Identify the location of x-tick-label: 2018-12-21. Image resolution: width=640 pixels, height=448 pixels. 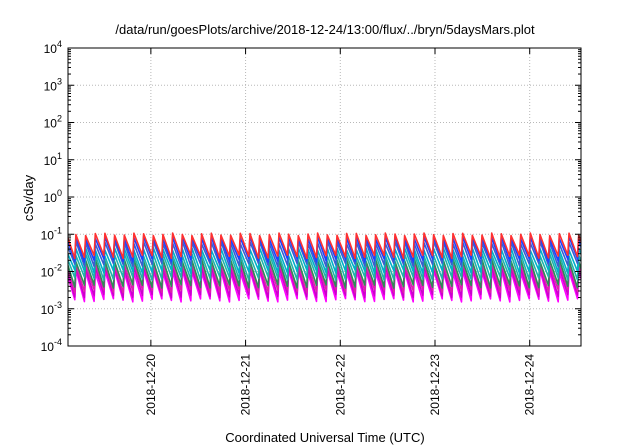
(246, 385).